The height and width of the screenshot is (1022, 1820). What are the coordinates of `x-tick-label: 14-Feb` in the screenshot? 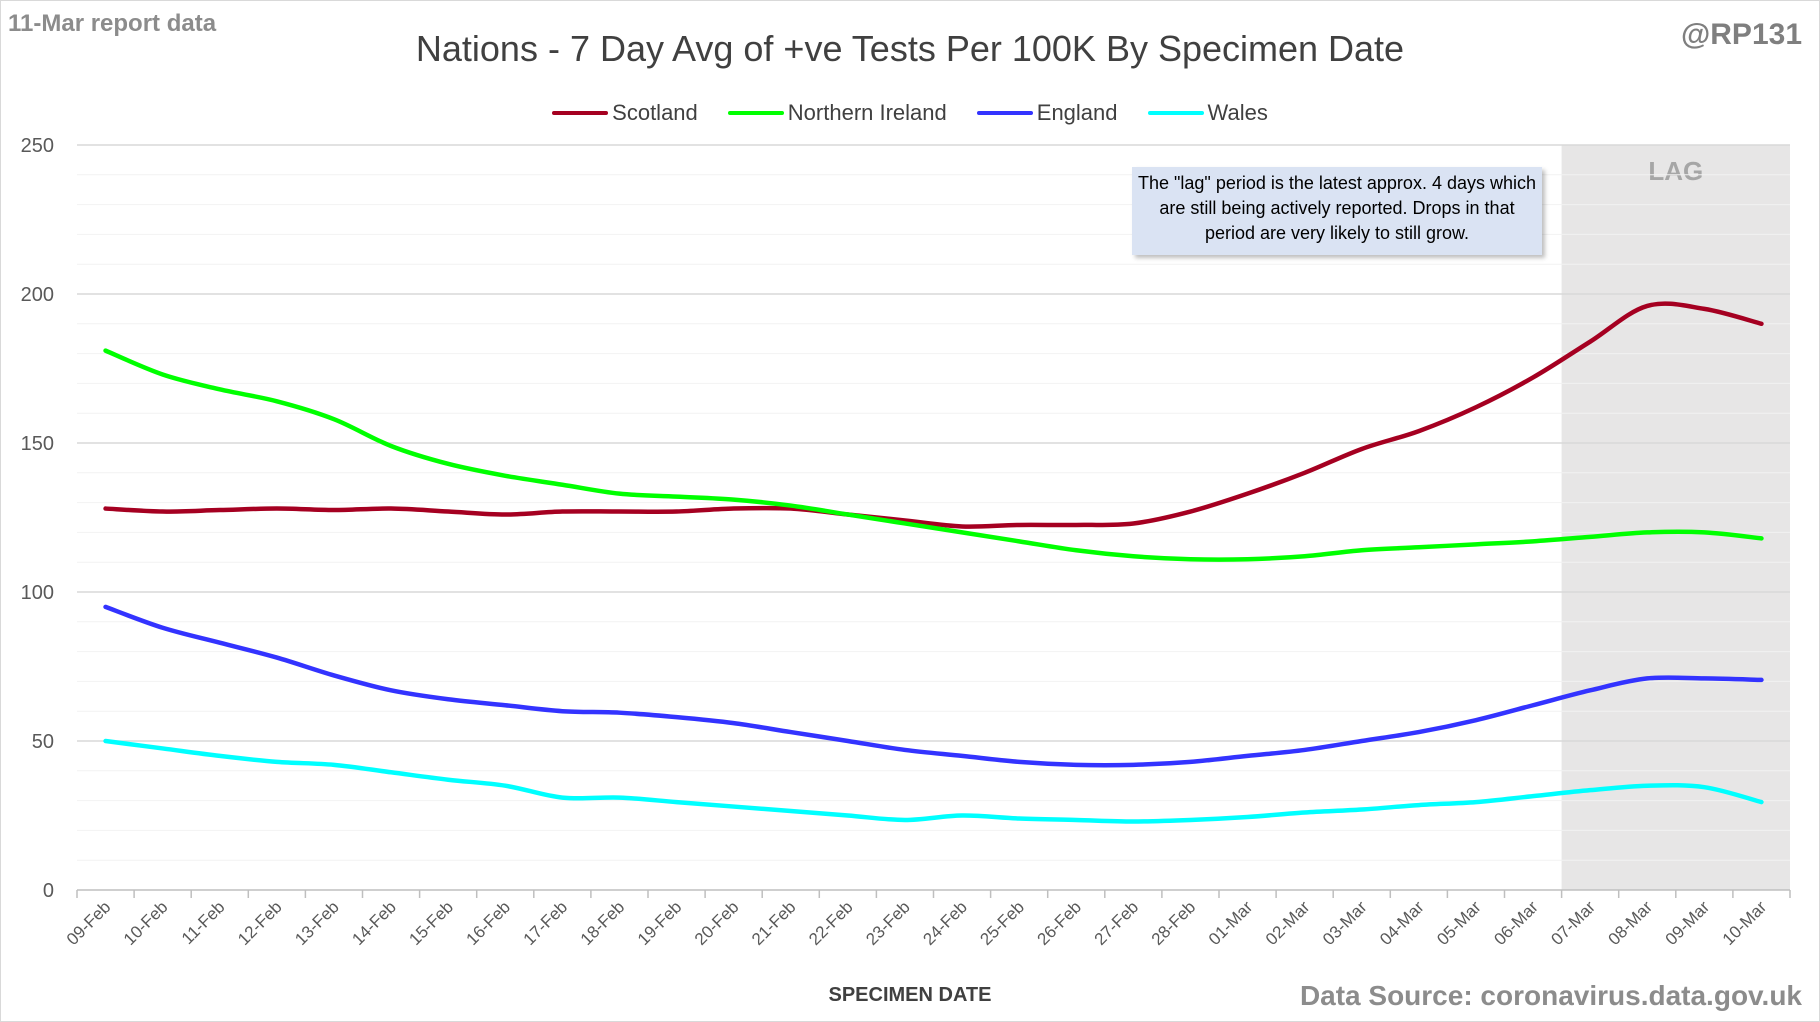 It's located at (374, 923).